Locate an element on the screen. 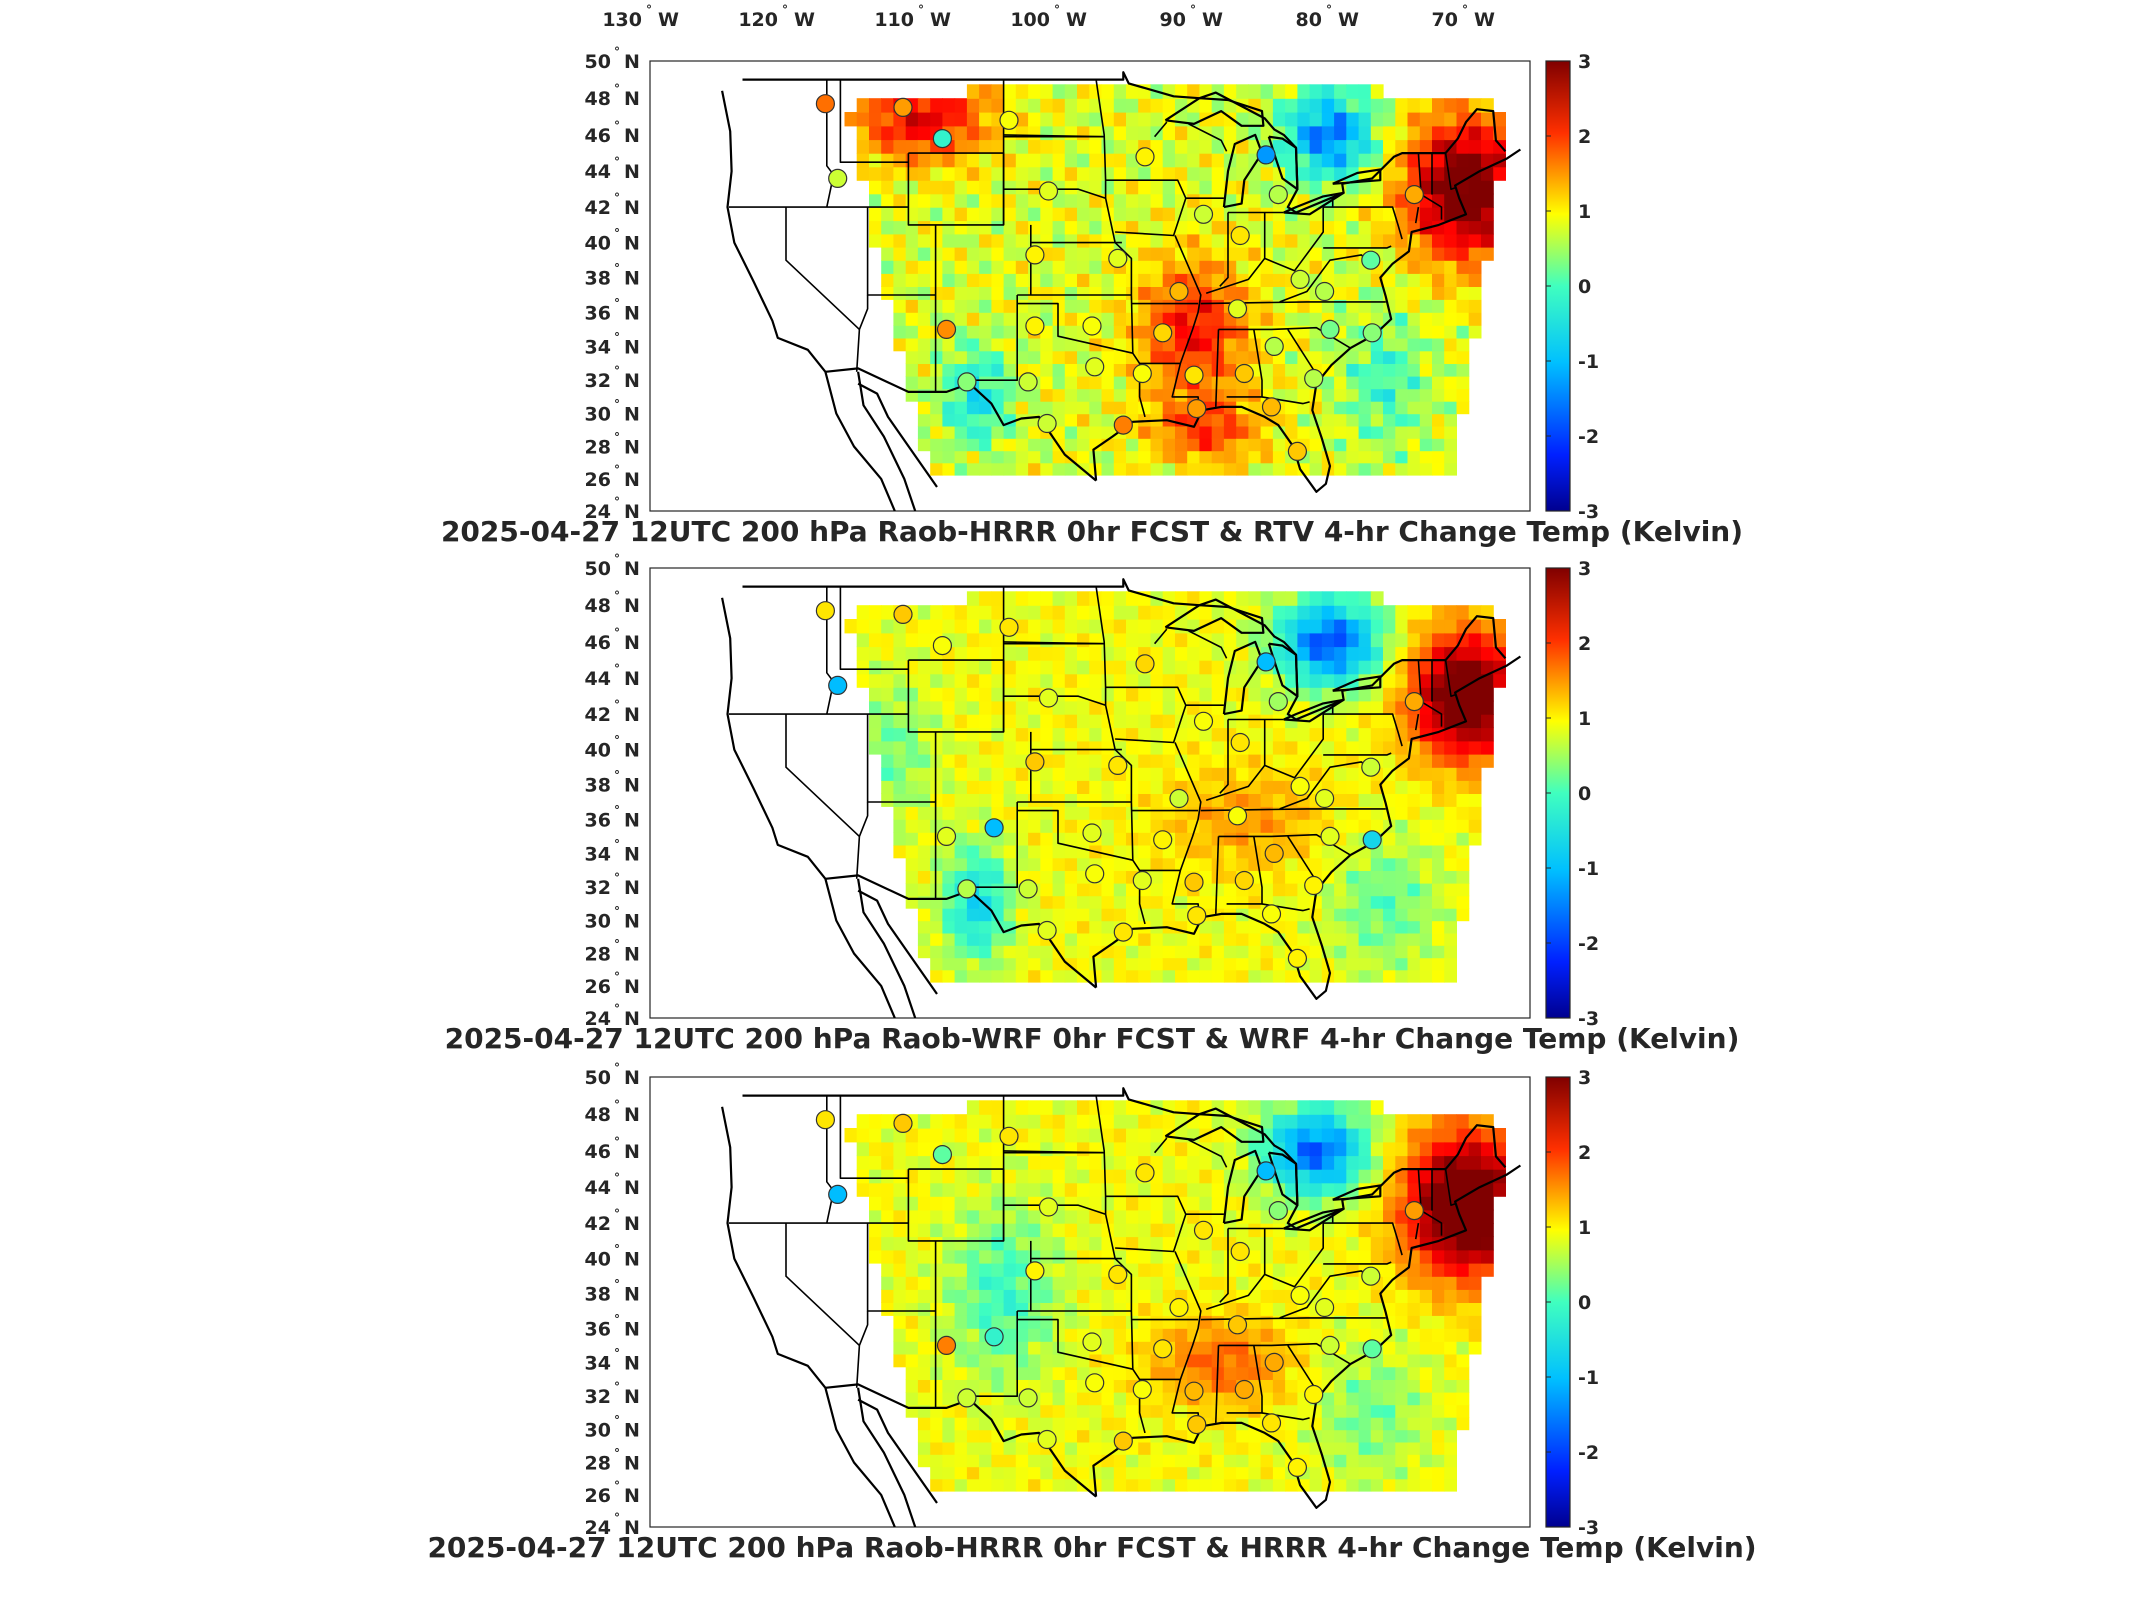 The image size is (2133, 1600). map-boundaries is located at coordinates (1121, 1307).